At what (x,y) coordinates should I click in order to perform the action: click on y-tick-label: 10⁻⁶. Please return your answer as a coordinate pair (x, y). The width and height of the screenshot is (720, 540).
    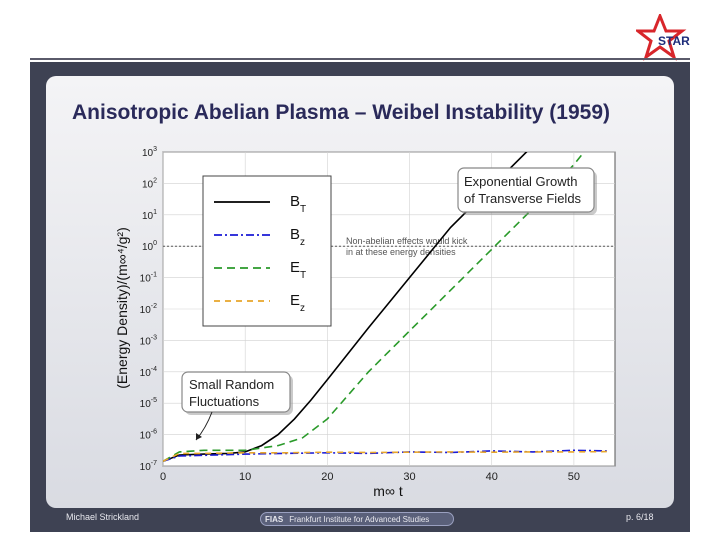
    Looking at the image, I should click on (148, 435).